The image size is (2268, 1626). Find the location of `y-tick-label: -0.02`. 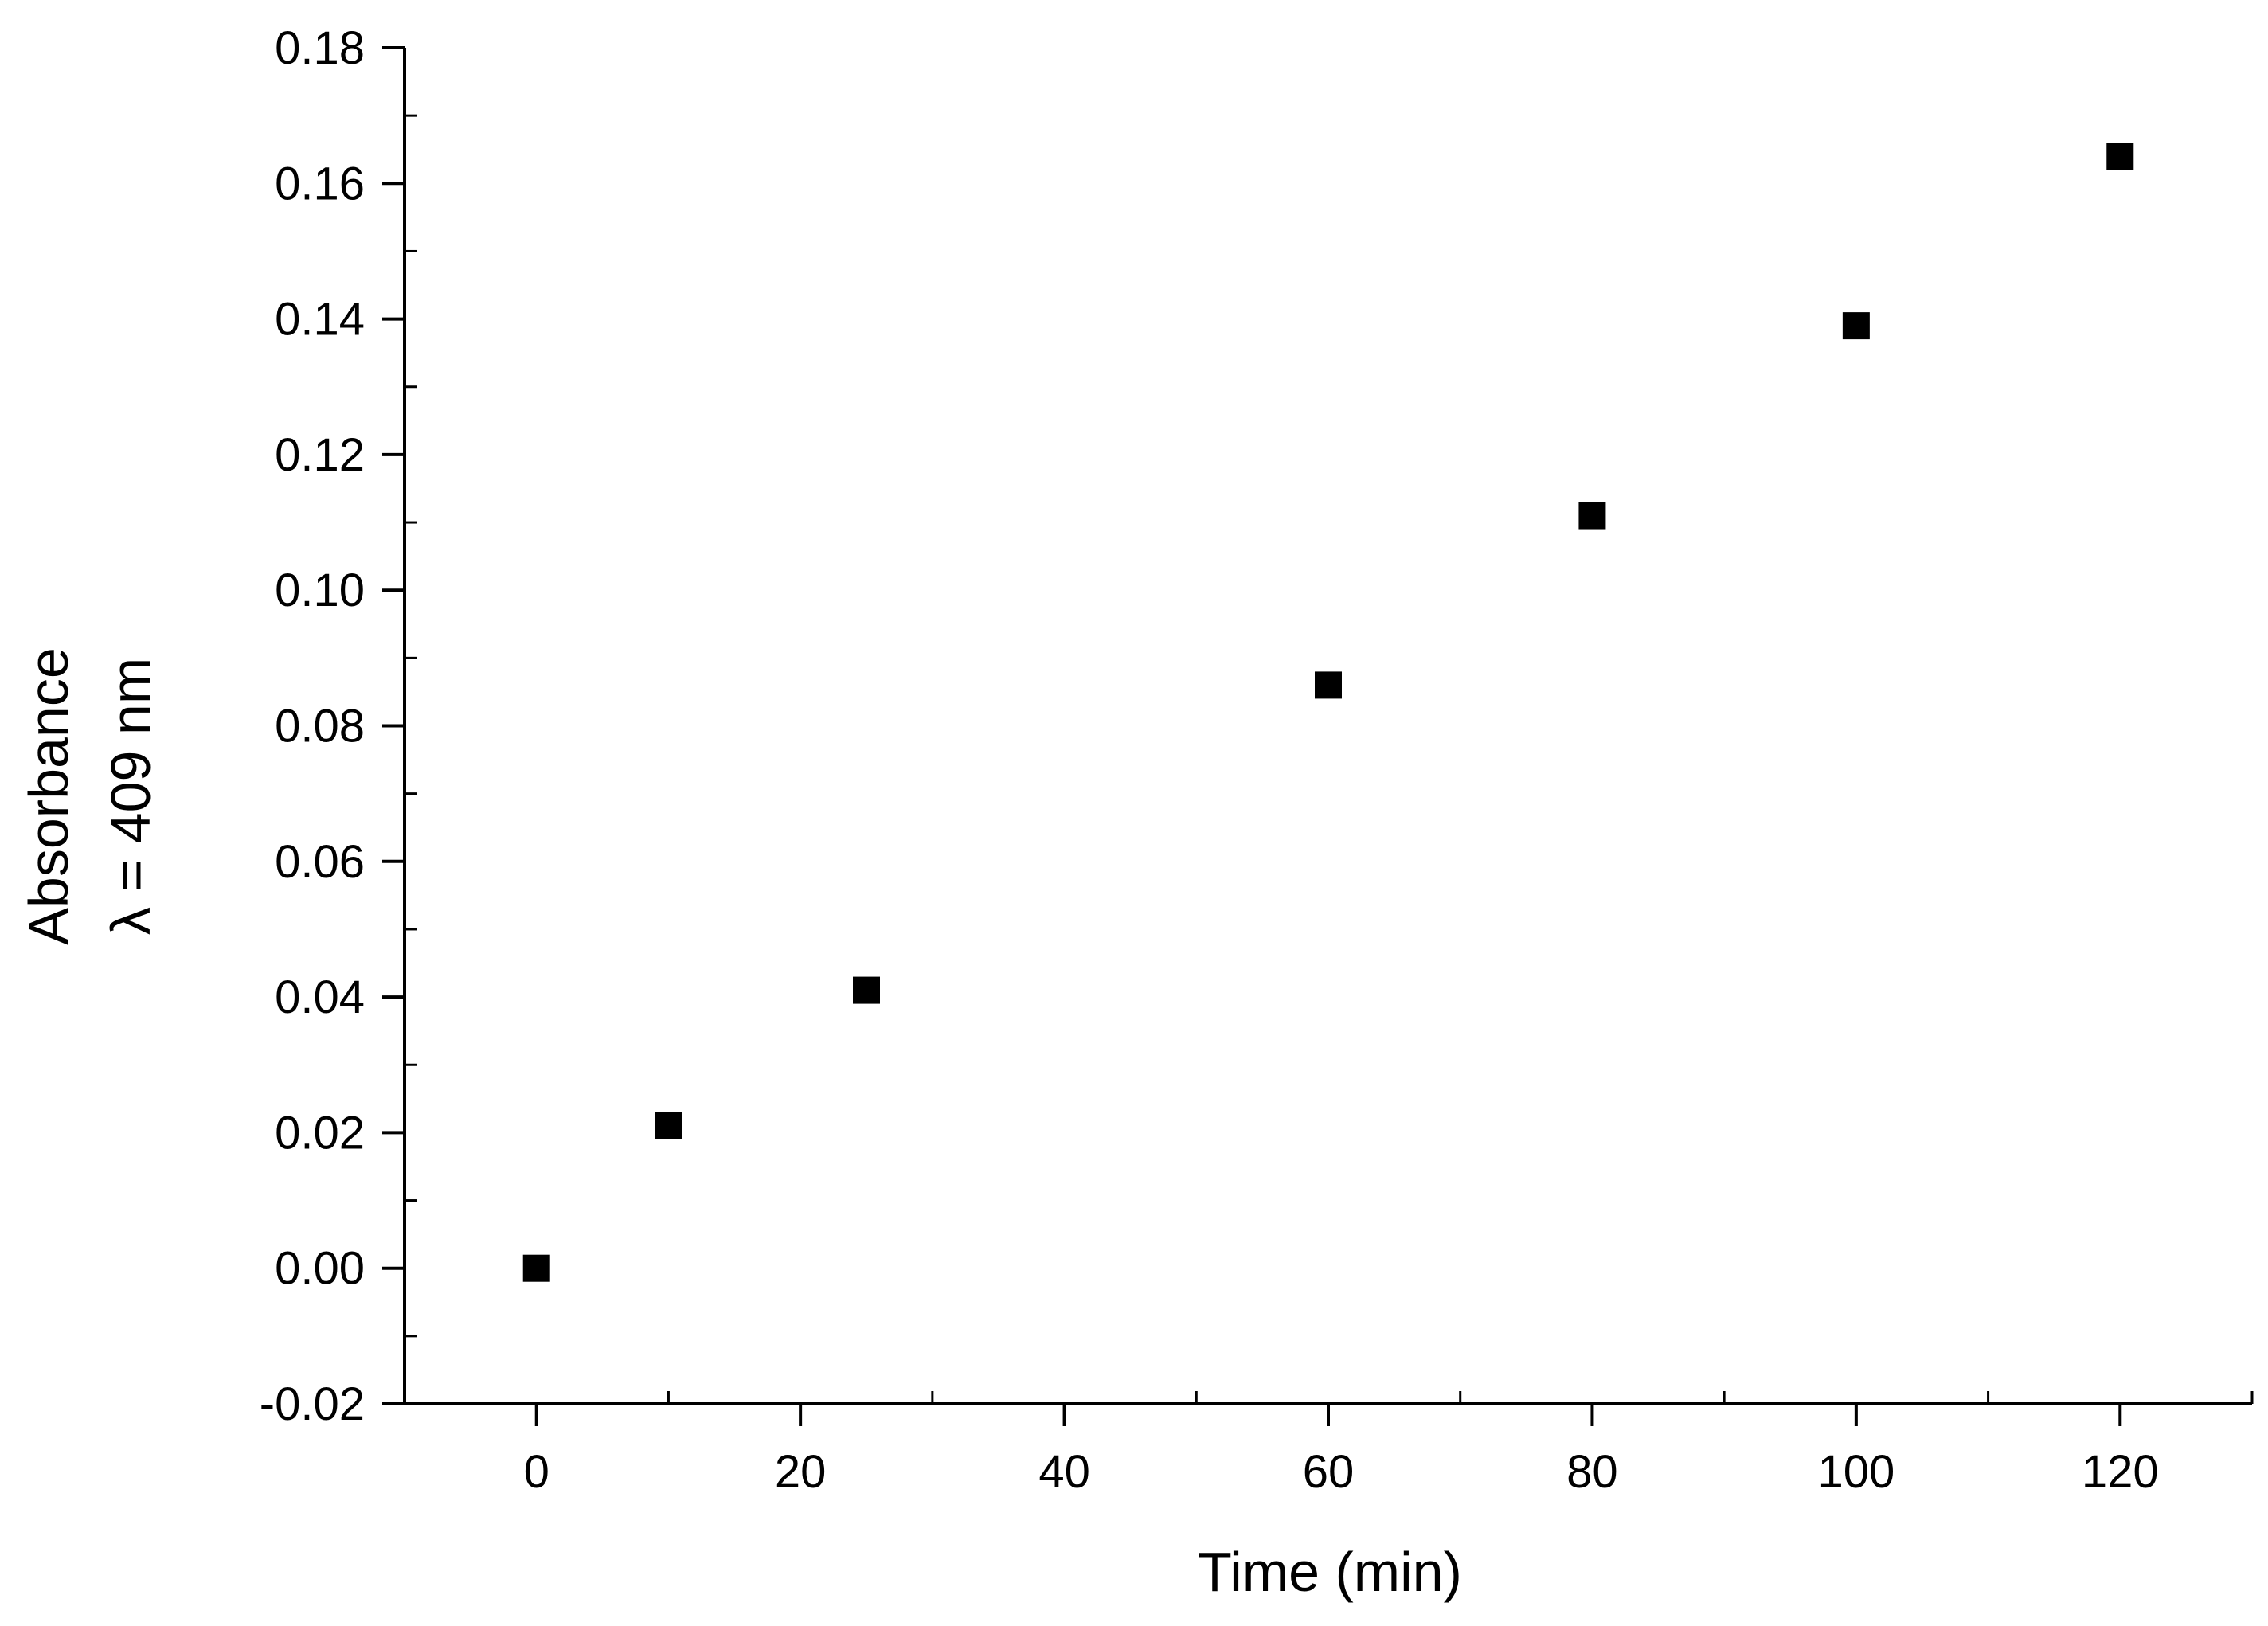

y-tick-label: -0.02 is located at coordinates (312, 1404).